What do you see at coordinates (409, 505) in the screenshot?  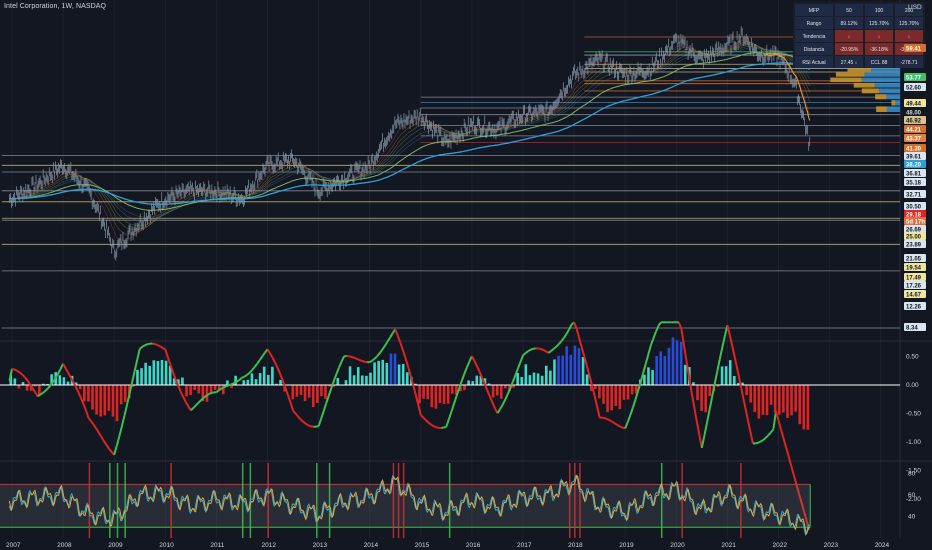 I see `rsi-line` at bounding box center [409, 505].